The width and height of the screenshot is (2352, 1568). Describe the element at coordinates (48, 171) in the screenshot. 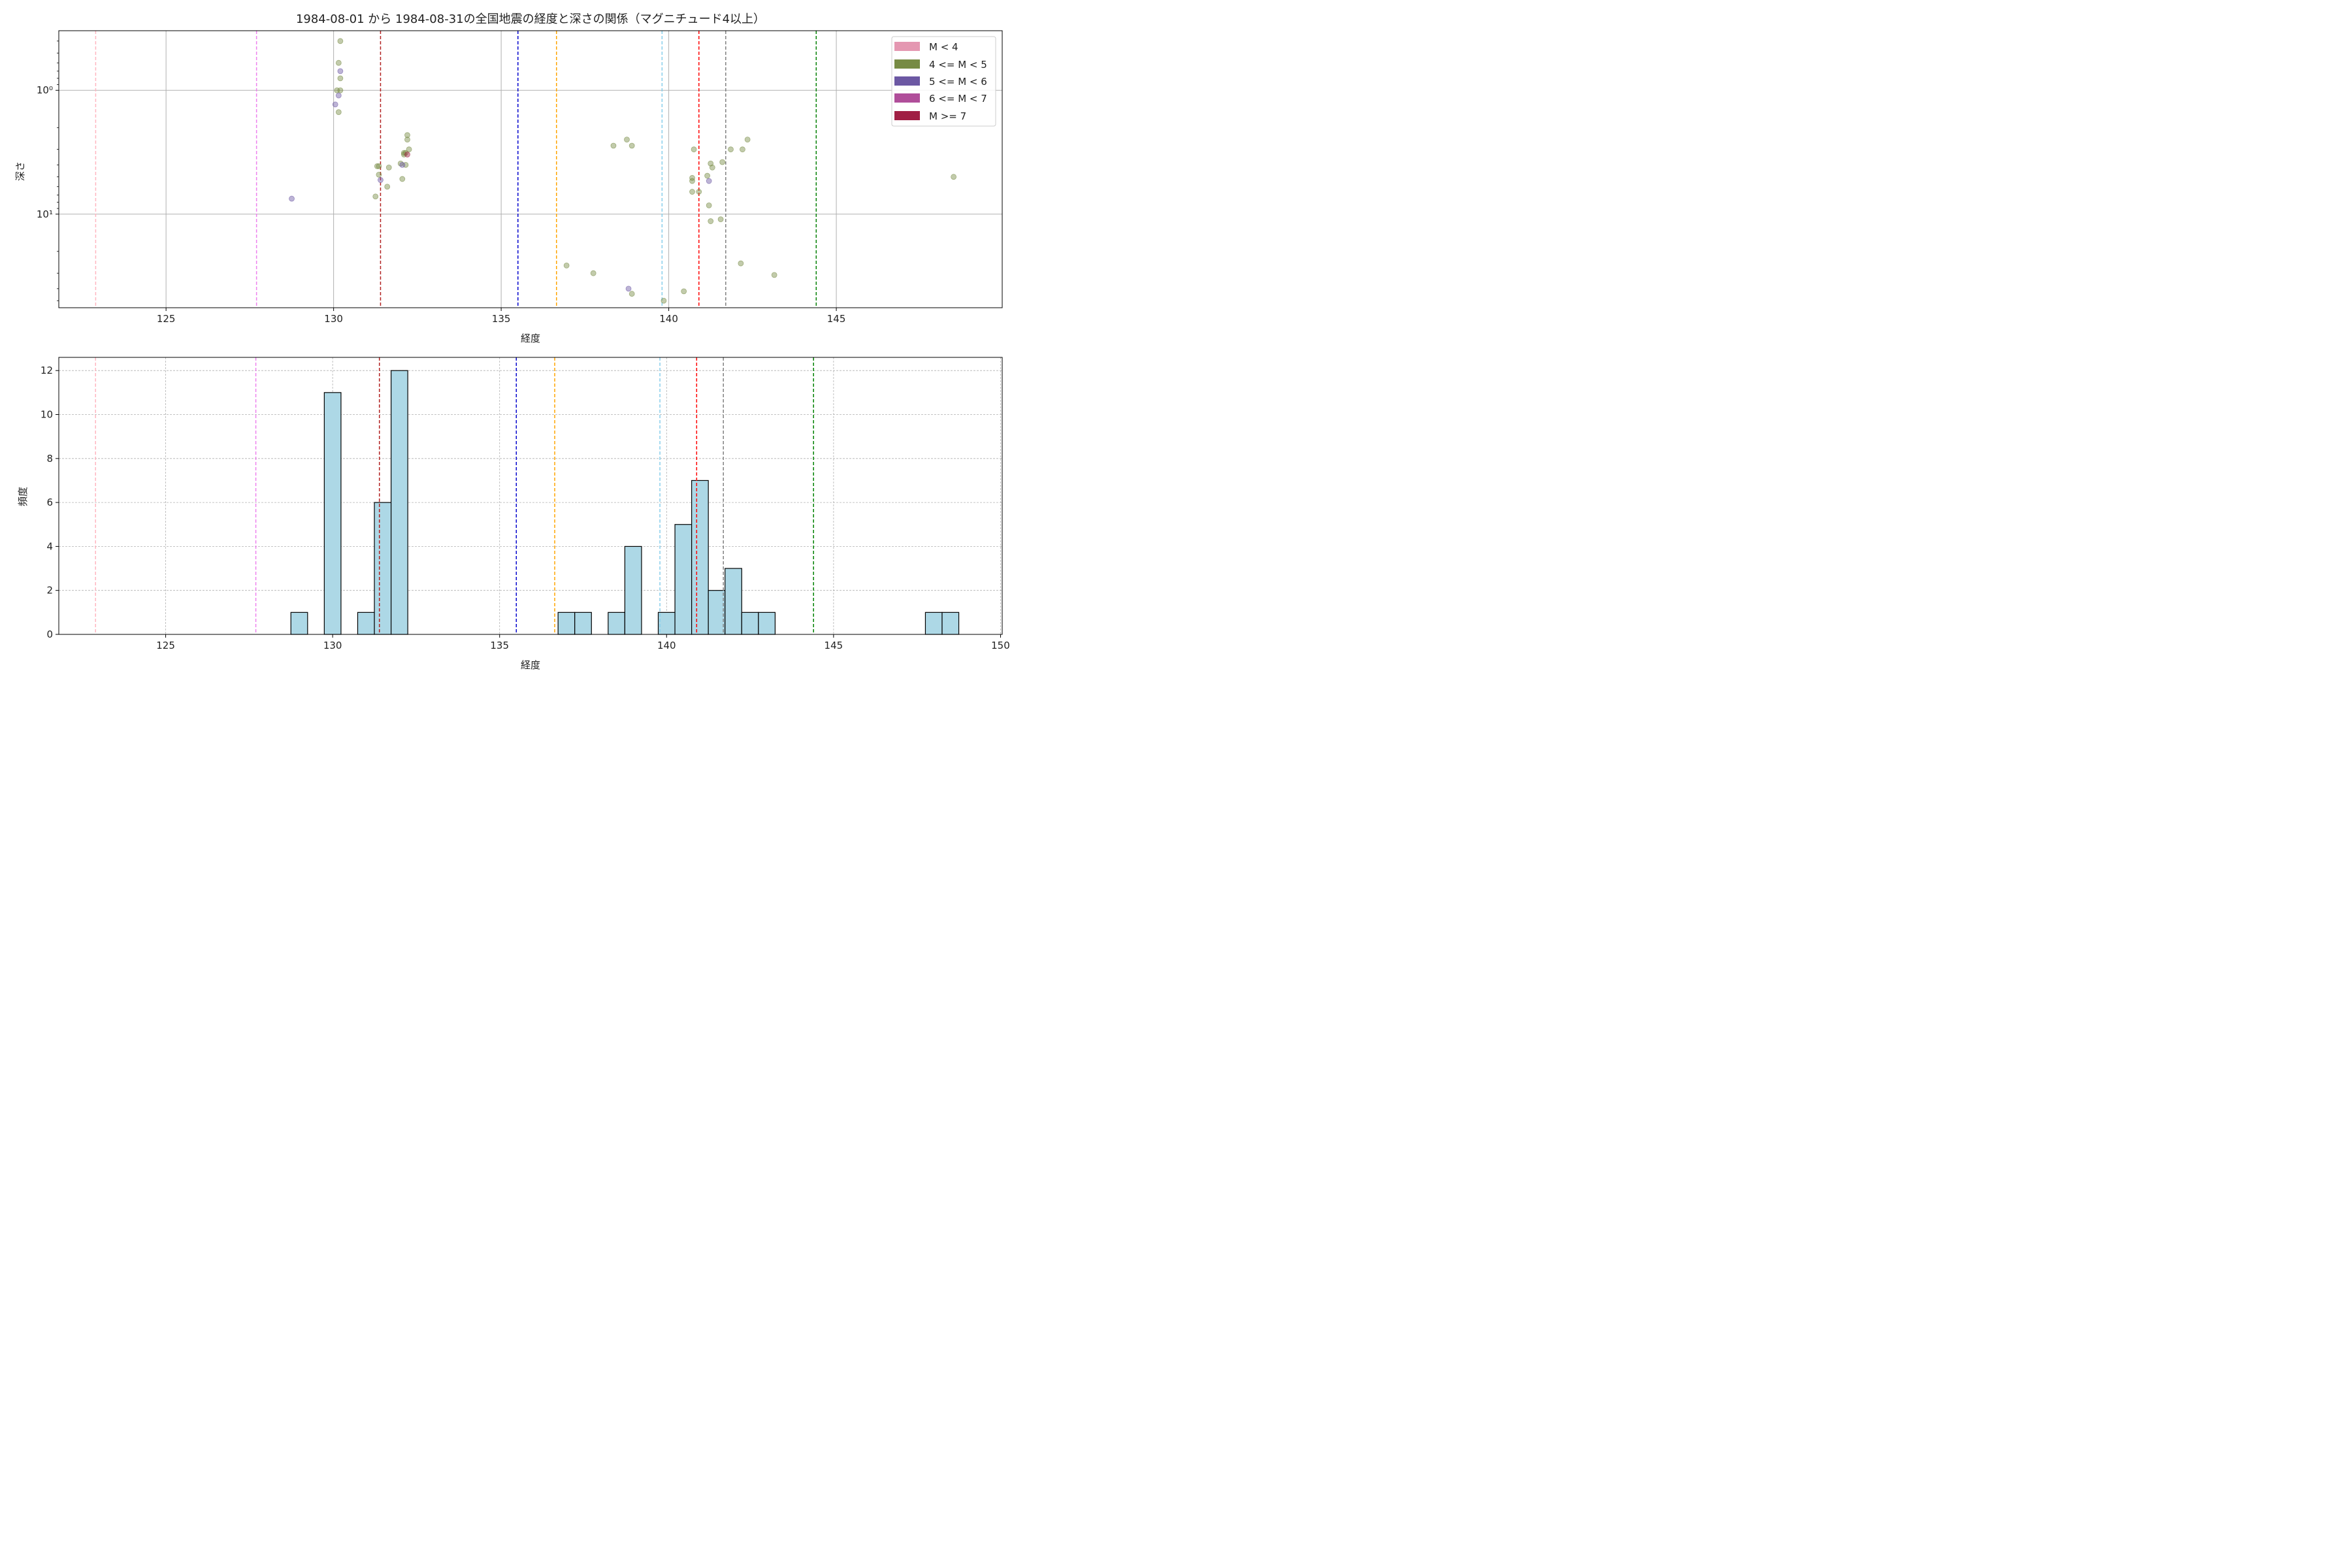

I see `scatter-y-ticks: 10⁰ 10¹` at that location.